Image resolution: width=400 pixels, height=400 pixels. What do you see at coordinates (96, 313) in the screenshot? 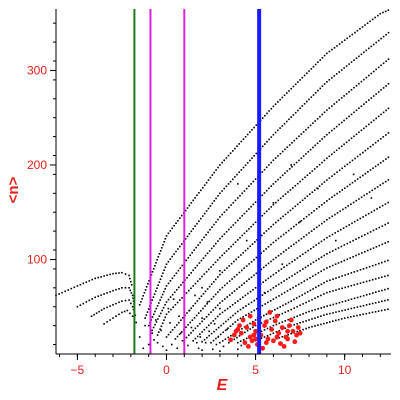
I see `branch-18-point` at bounding box center [96, 313].